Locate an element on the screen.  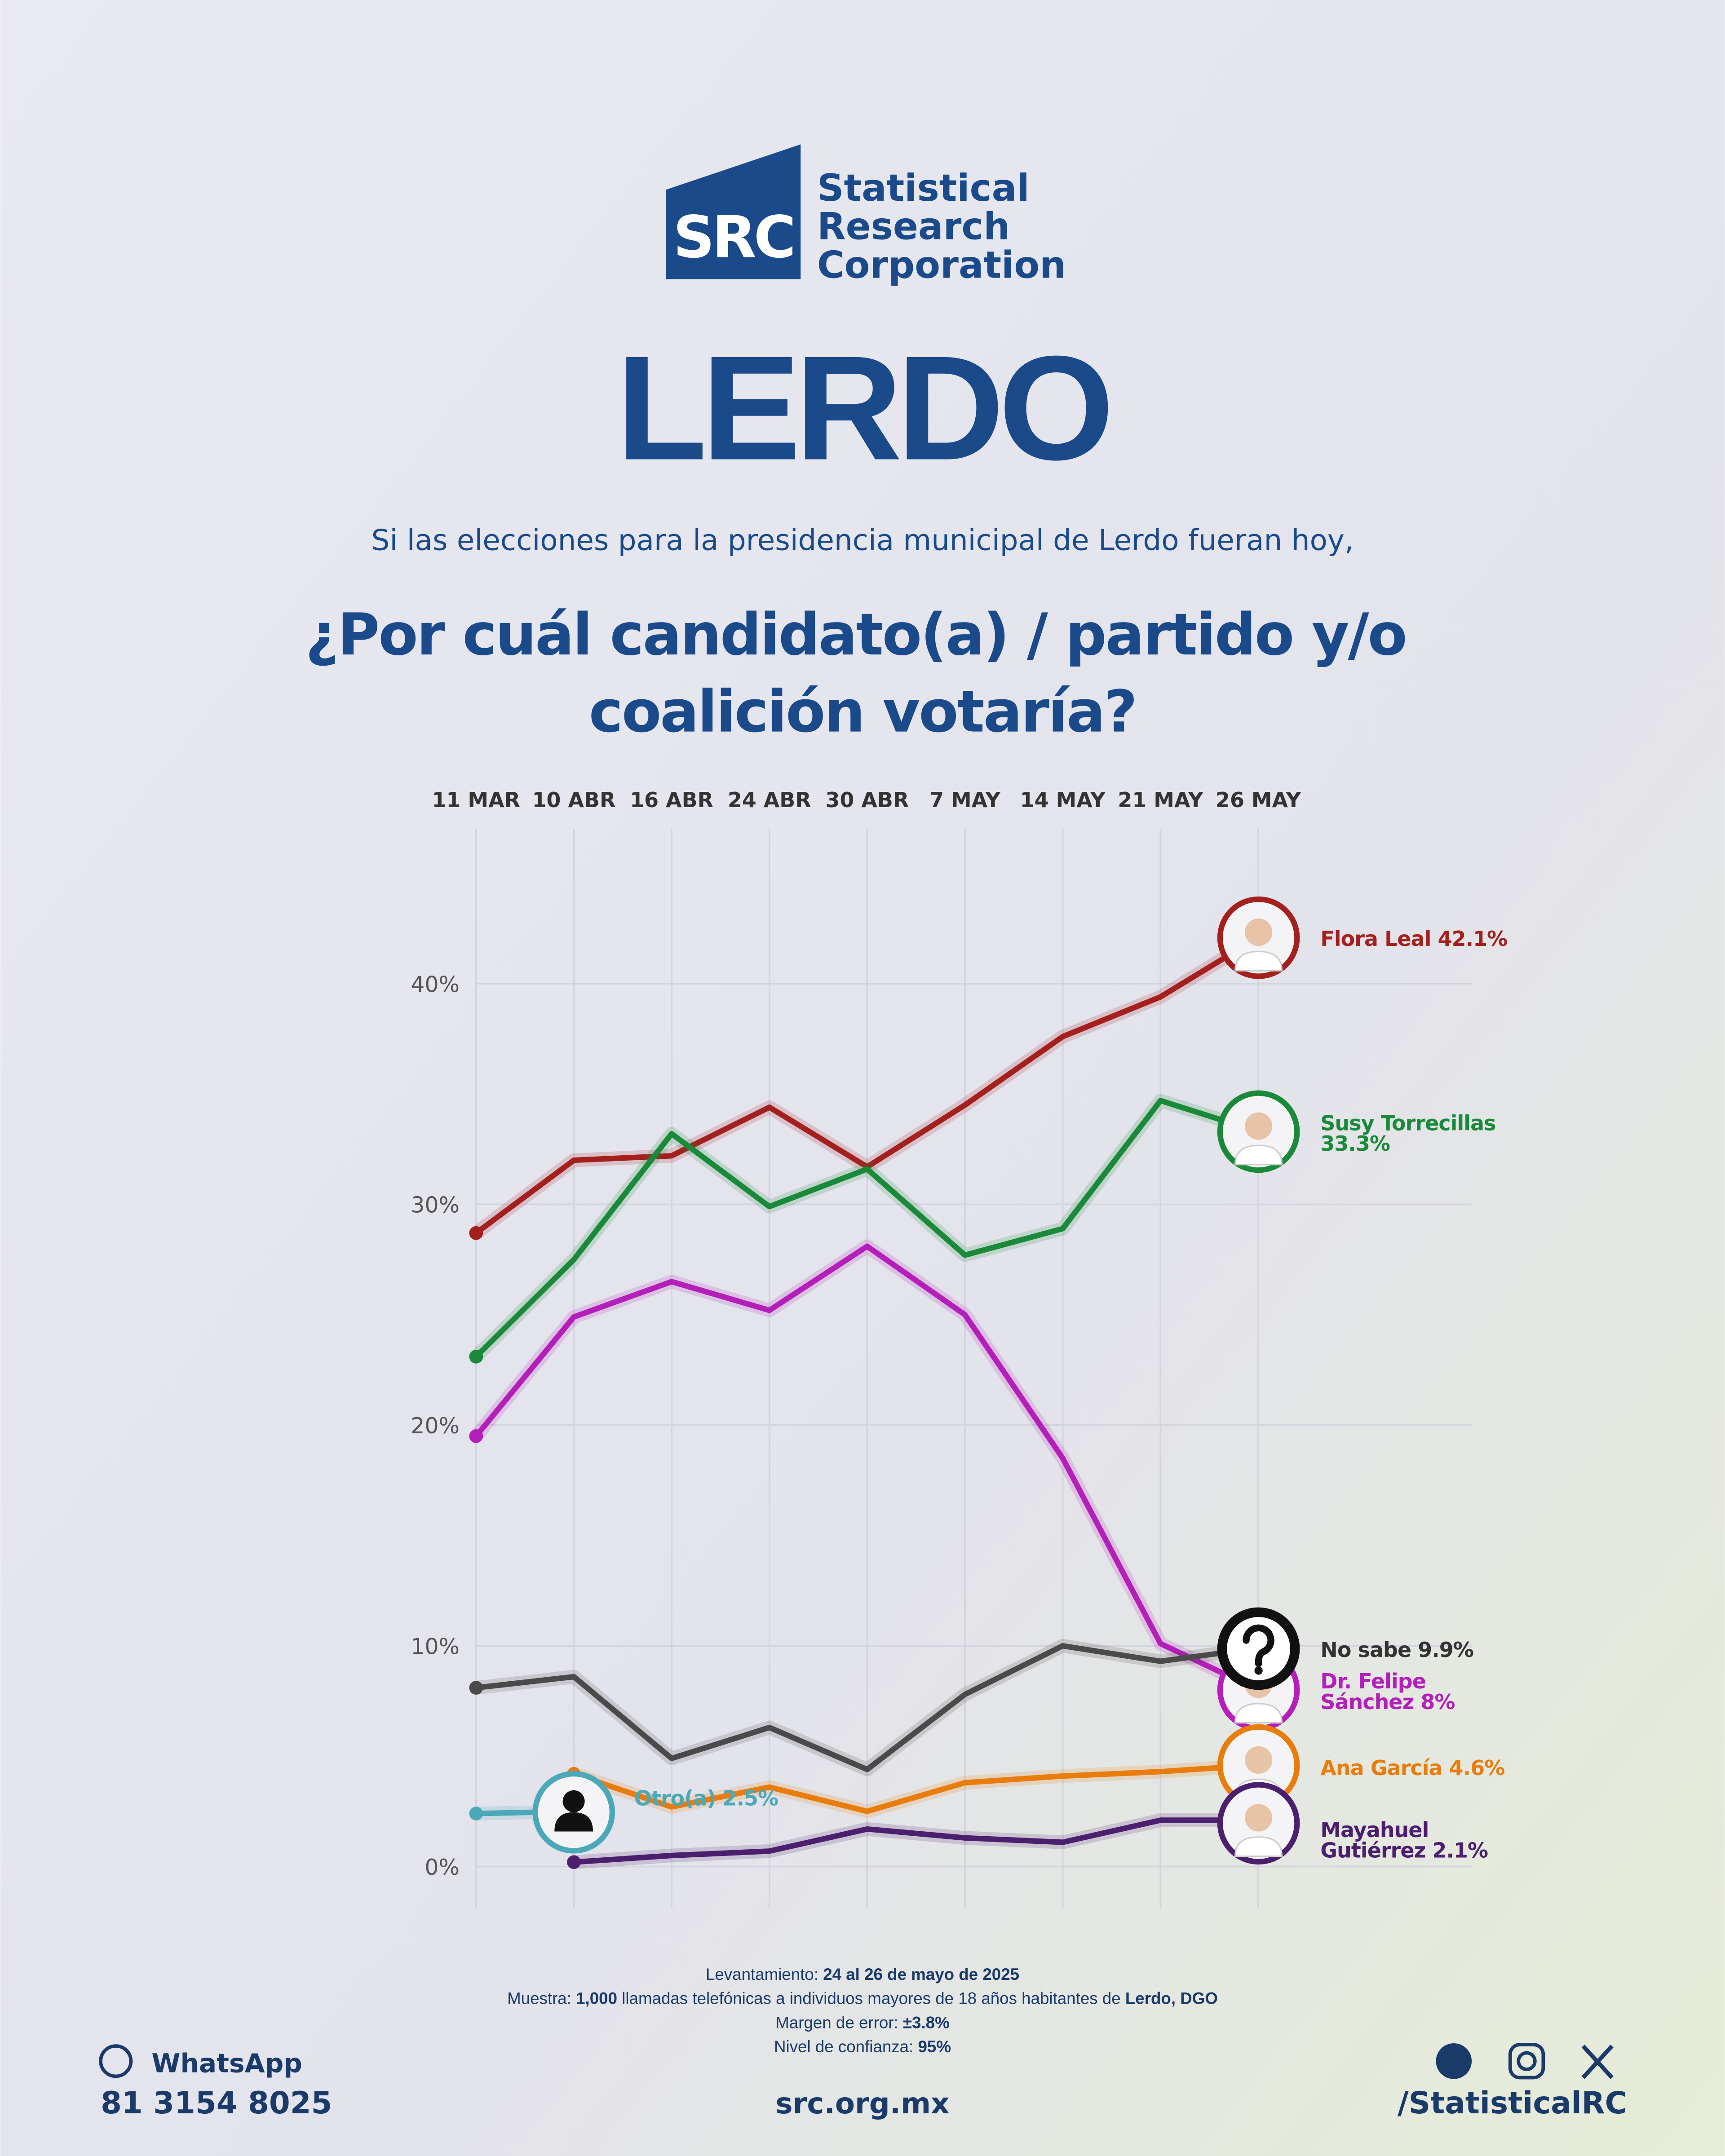
note-part: Levantamiento: is located at coordinates (764, 1974).